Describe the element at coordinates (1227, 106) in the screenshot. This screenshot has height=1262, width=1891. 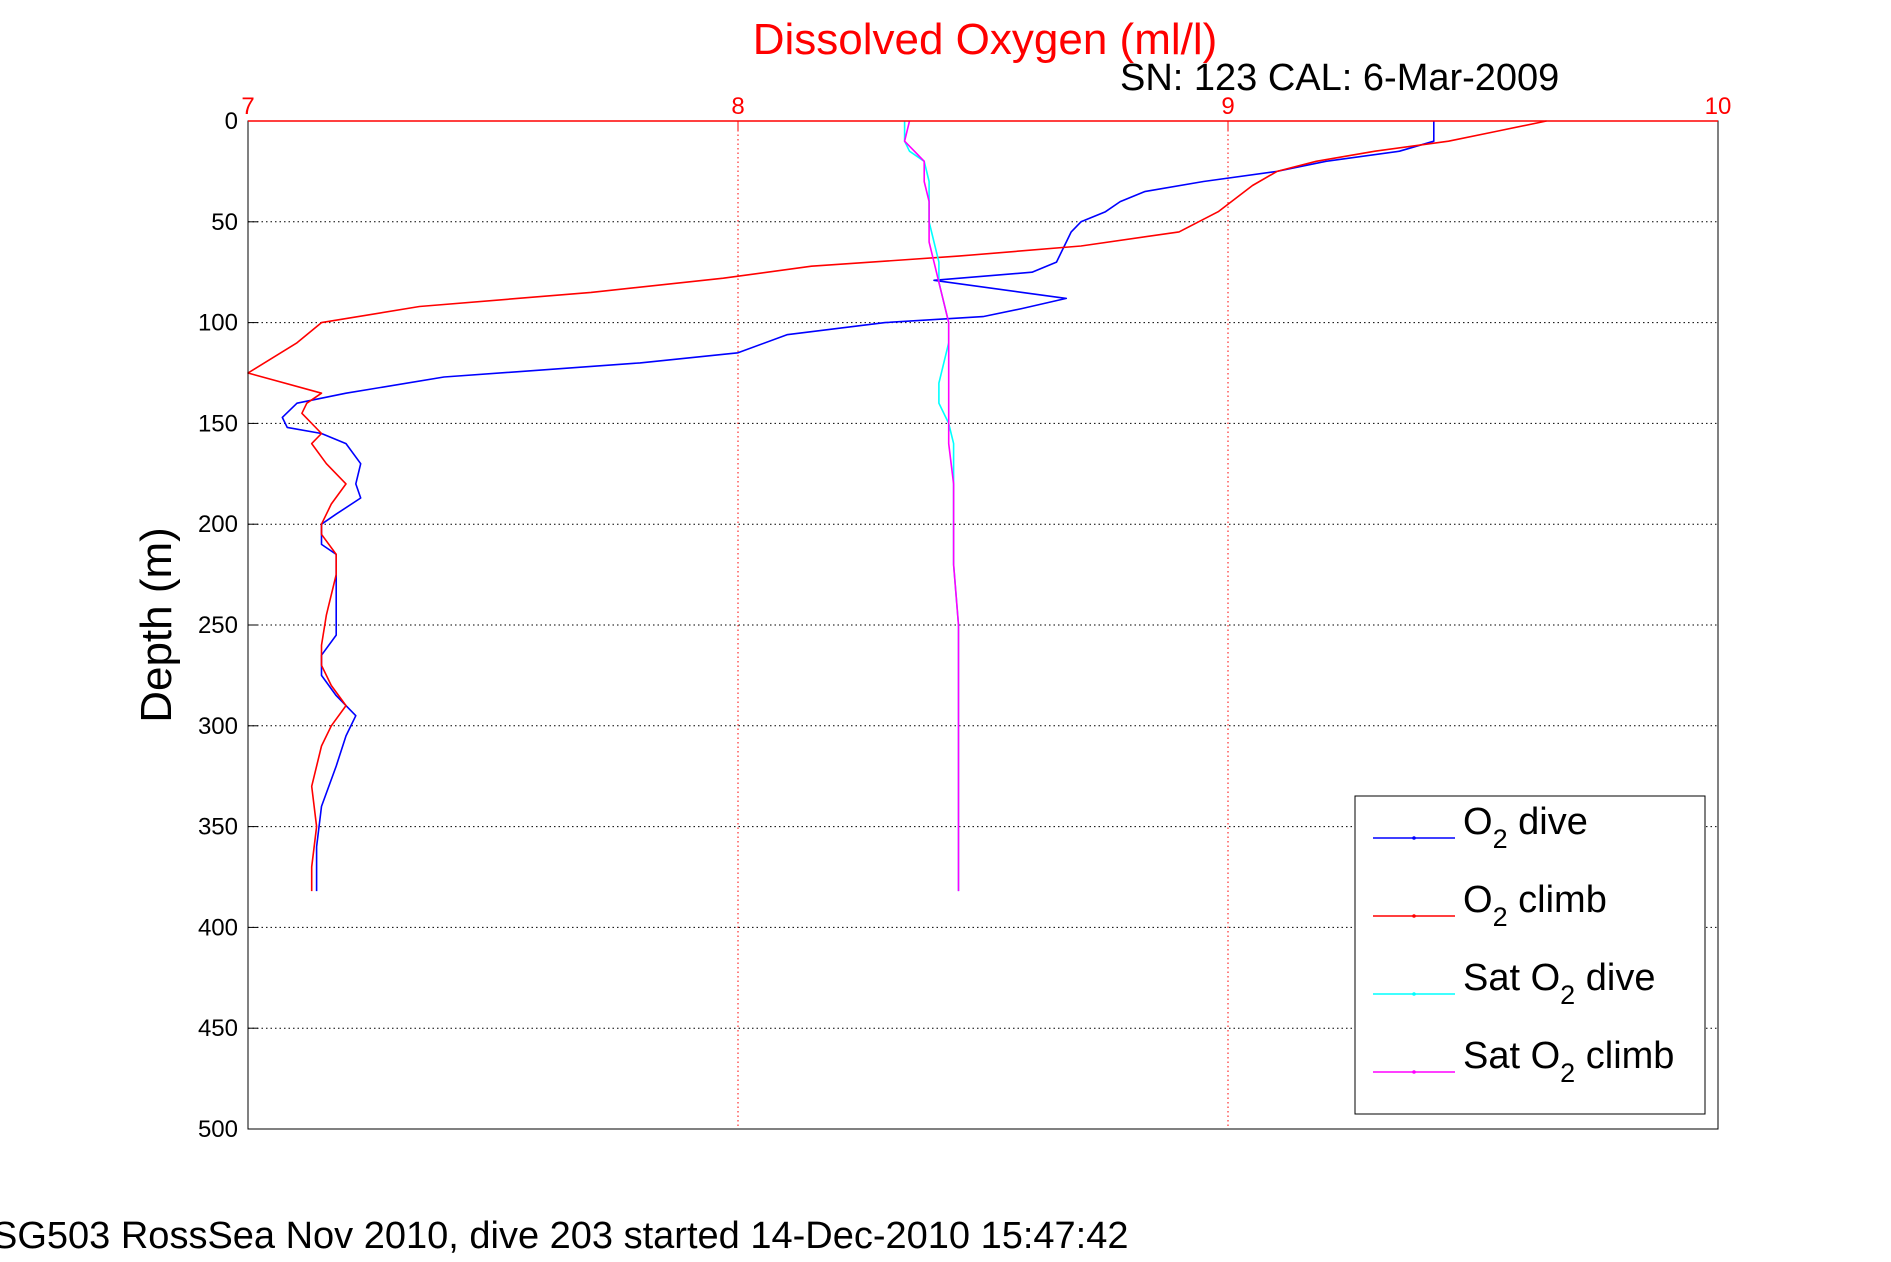
I see `x-tick-label: 9` at that location.